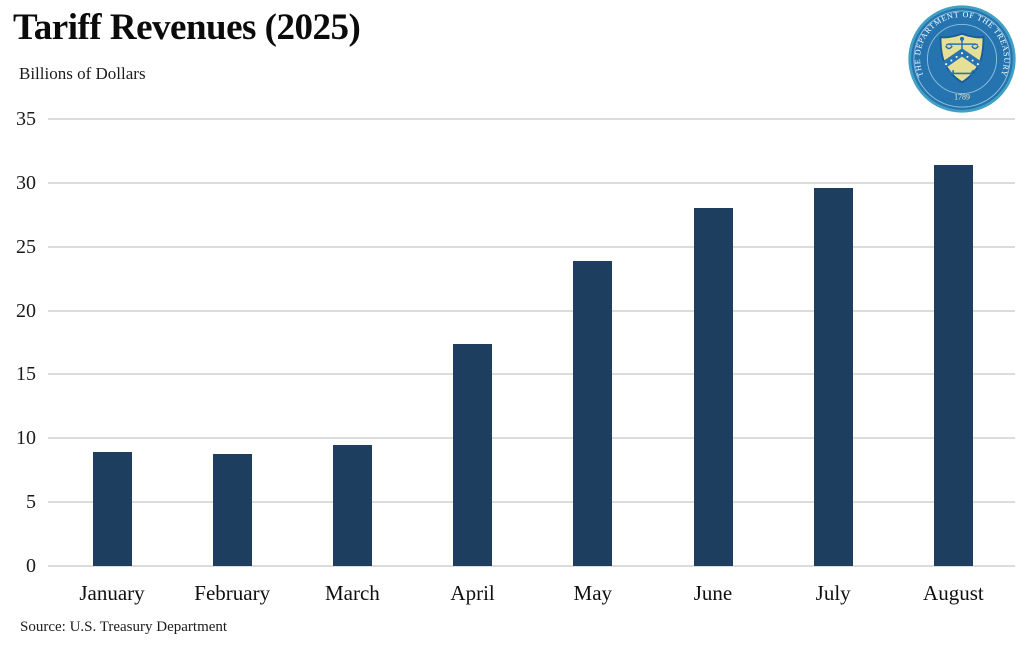  Describe the element at coordinates (26, 438) in the screenshot. I see `y-axis-label: 10` at that location.